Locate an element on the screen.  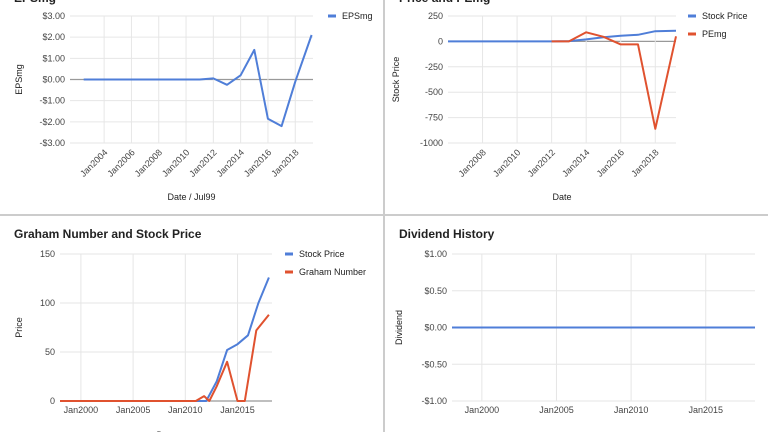
eps-x-tick-label: Jan2010 is located at coordinates (175, 162).